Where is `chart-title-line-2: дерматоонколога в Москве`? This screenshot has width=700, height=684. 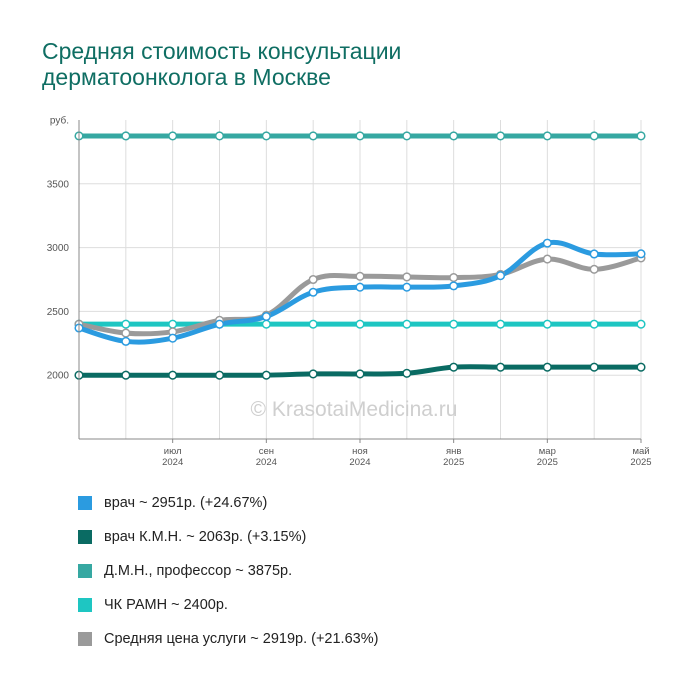
chart-title-line-2: дерматоонколога в Москве is located at coordinates (186, 77).